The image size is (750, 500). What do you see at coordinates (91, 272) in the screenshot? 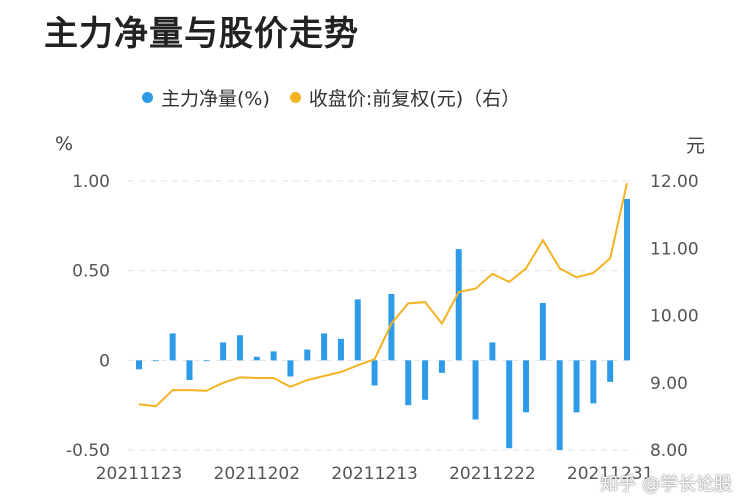
I see `left-tick-label: 0.50` at bounding box center [91, 272].